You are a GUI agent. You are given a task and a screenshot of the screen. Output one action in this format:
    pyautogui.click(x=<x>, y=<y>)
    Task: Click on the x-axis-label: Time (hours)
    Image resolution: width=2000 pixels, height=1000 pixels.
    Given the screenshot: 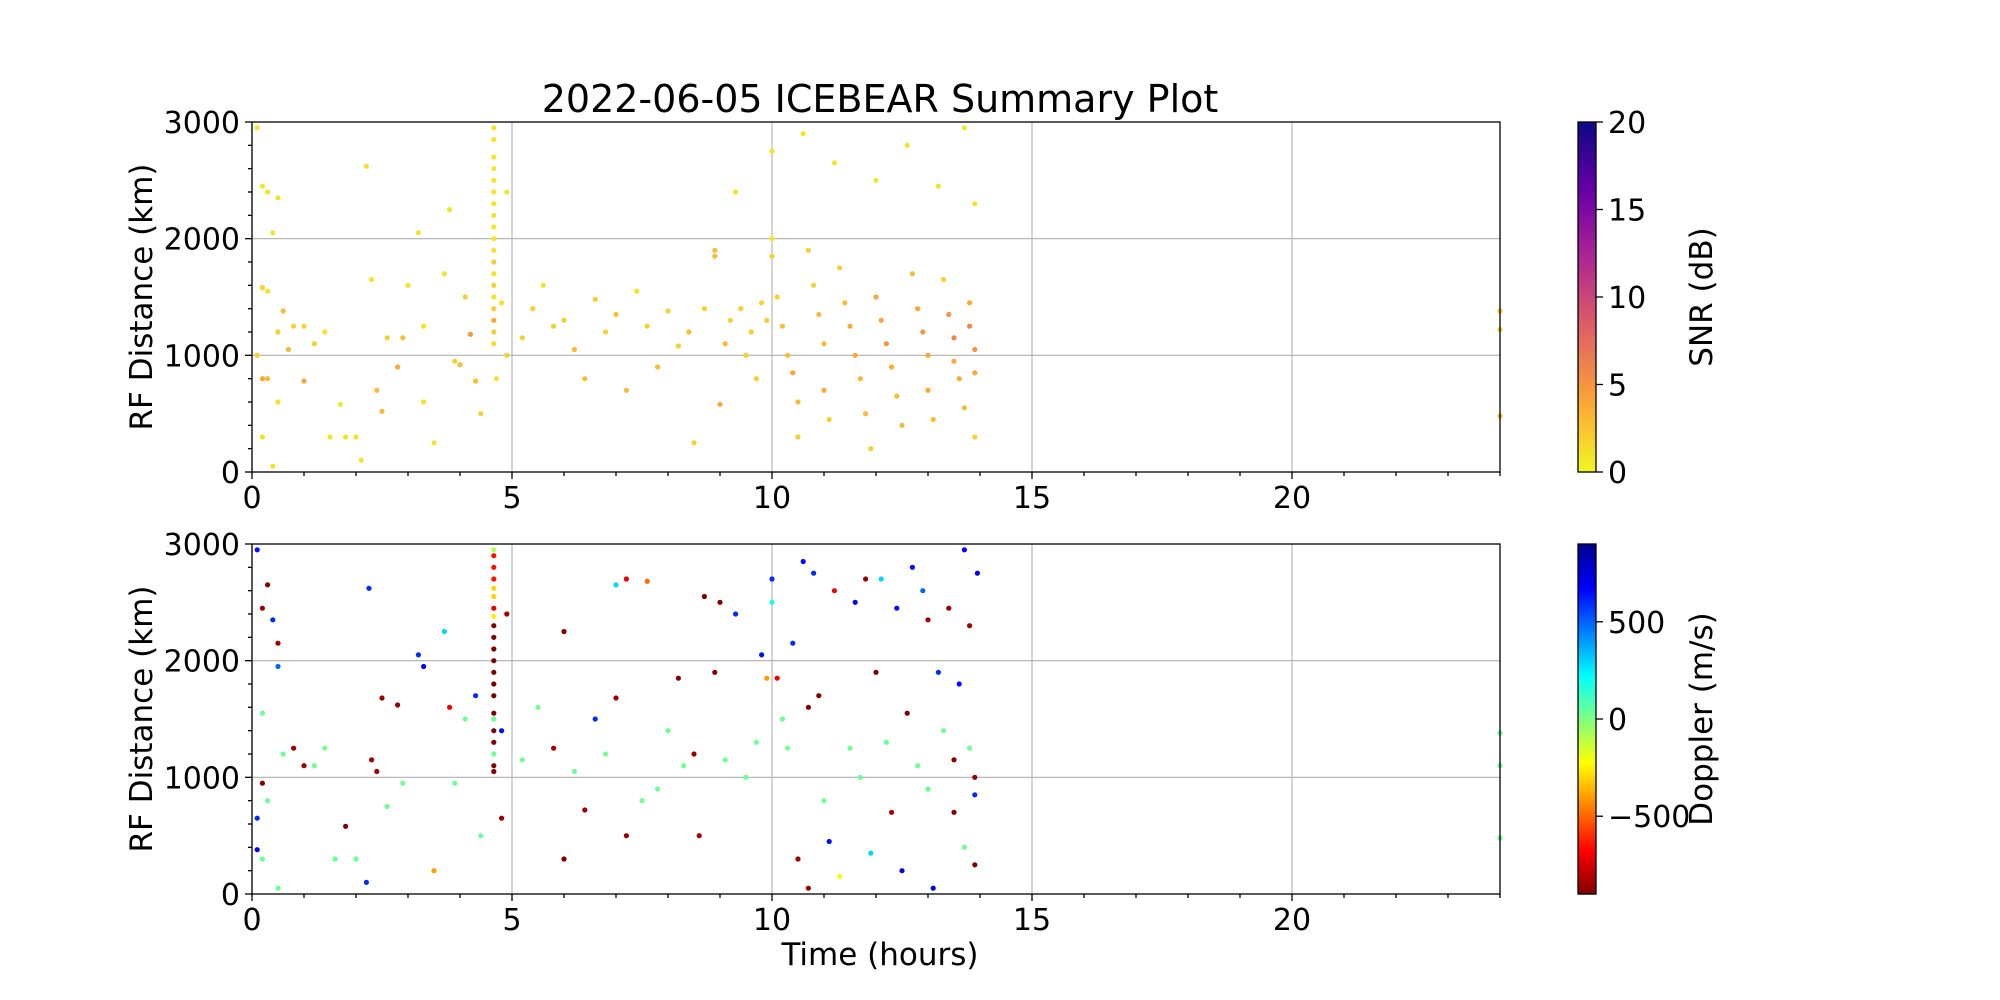 What is the action you would take?
    pyautogui.click(x=879, y=955)
    